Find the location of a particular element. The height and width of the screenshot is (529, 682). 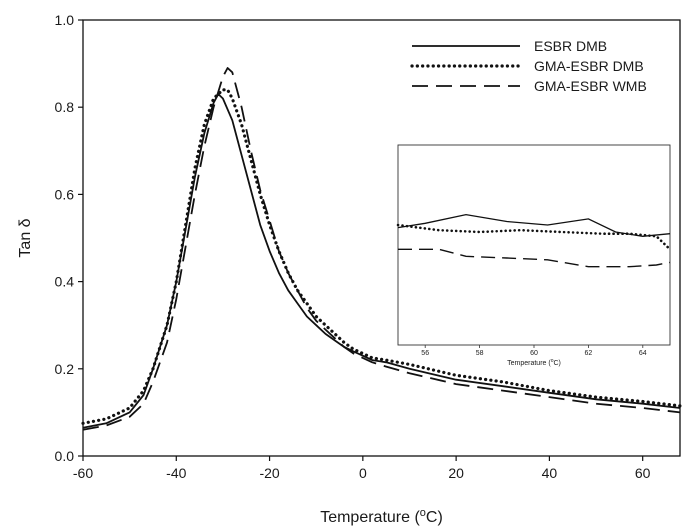

x-title-unit: C) is located at coordinates (434, 517).